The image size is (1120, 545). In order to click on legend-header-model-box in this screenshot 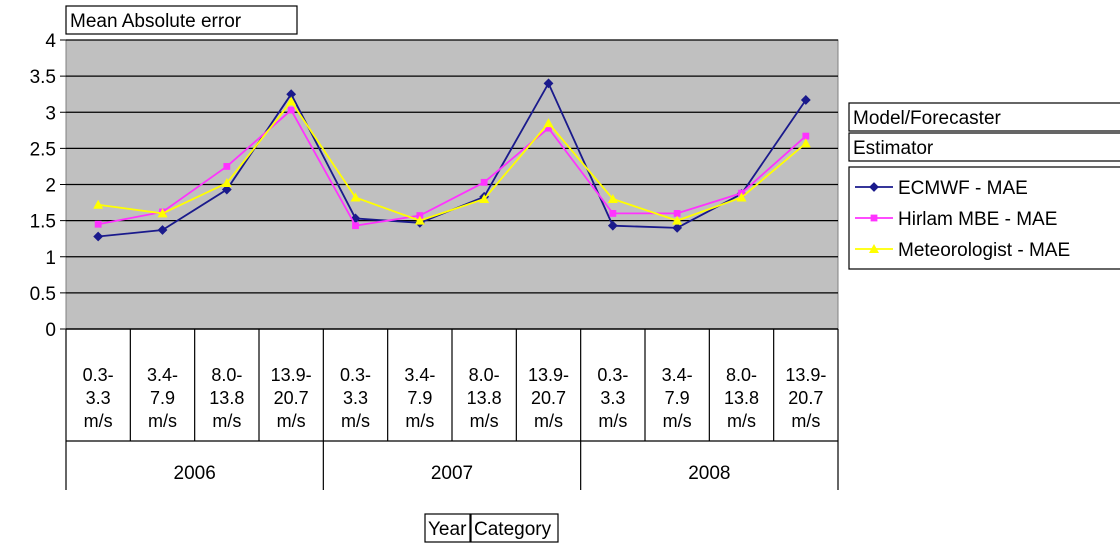, I will do `click(984, 117)`.